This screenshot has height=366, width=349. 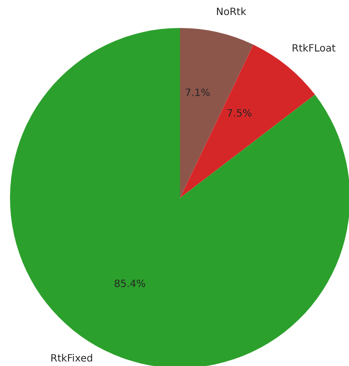 What do you see at coordinates (71, 359) in the screenshot?
I see `slice-label: RtkFixed` at bounding box center [71, 359].